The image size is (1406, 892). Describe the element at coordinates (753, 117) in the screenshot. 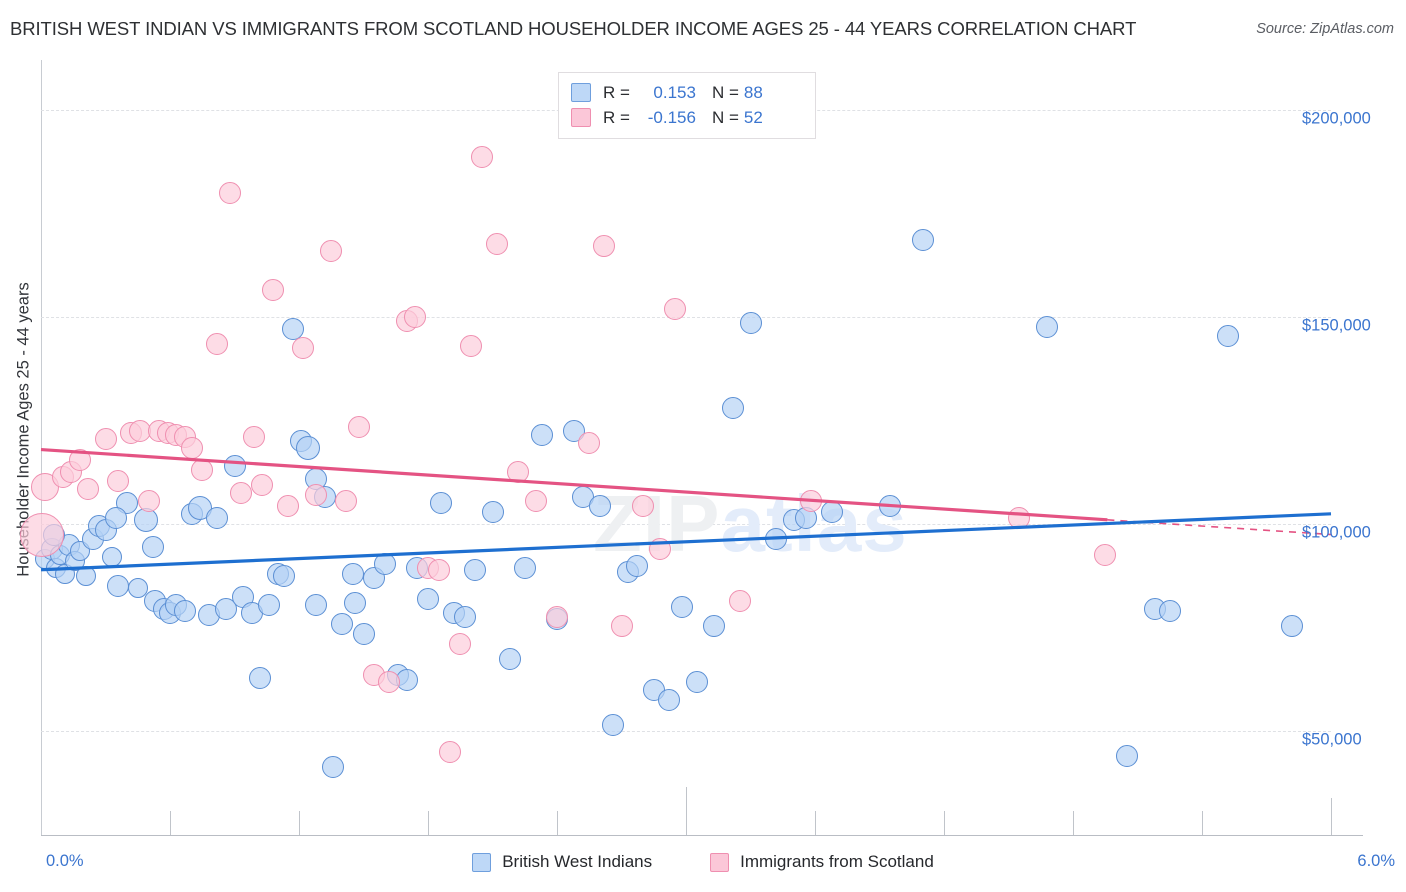

I see `pink-n-value: 52` at that location.